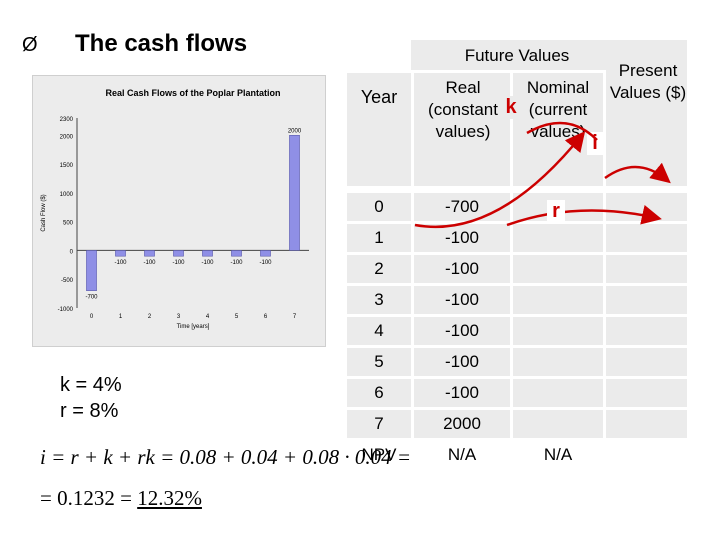 Image resolution: width=720 pixels, height=540 pixels. What do you see at coordinates (379, 129) in the screenshot?
I see `year-header-cell` at bounding box center [379, 129].